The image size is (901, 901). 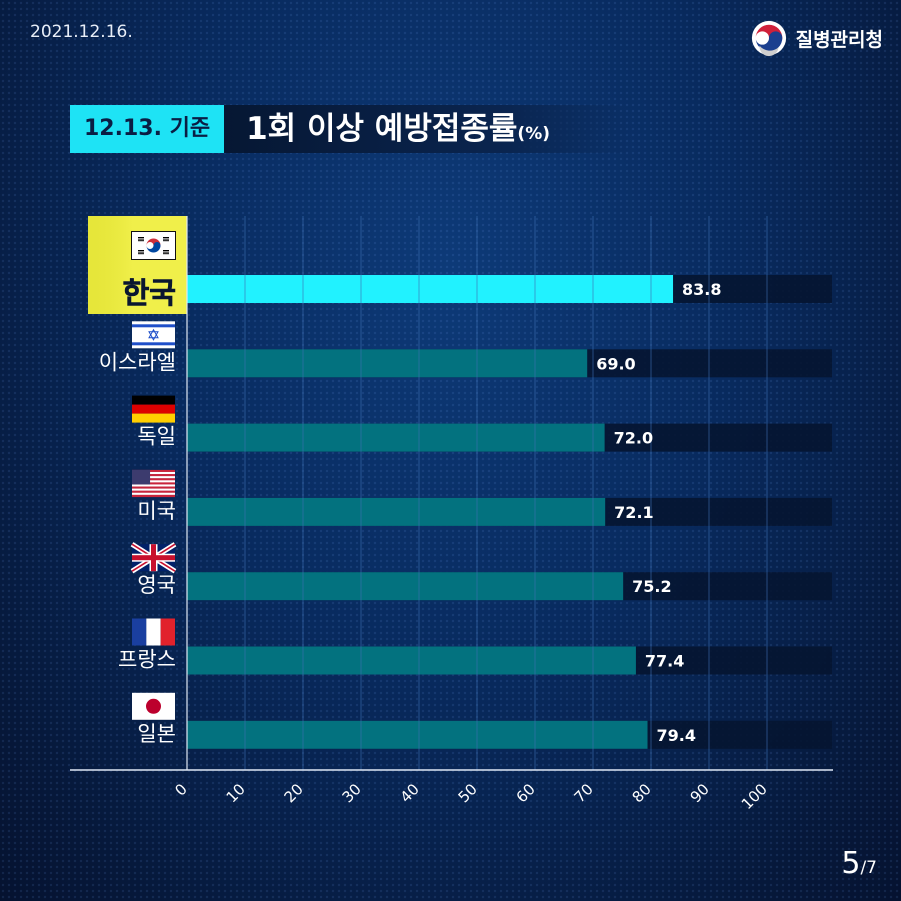 I want to click on chart-title: 1회 이상 예방접종률(%), so click(x=428, y=129).